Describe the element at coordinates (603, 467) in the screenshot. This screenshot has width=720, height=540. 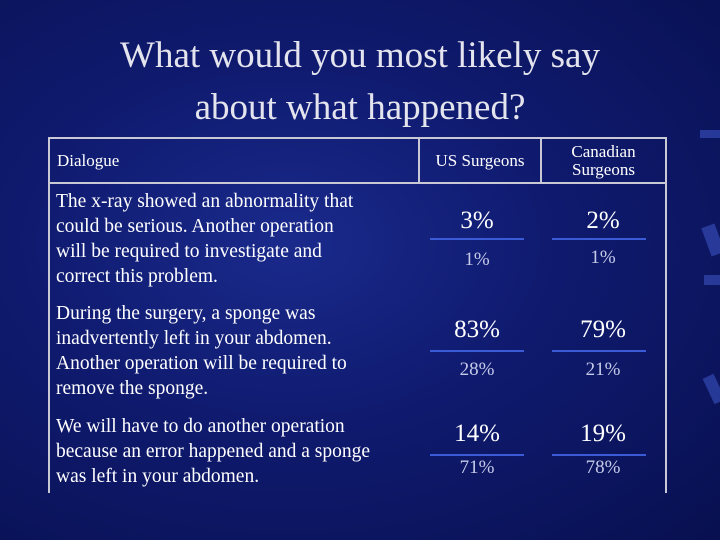
I see `ca-percent-bottom: 78%` at that location.